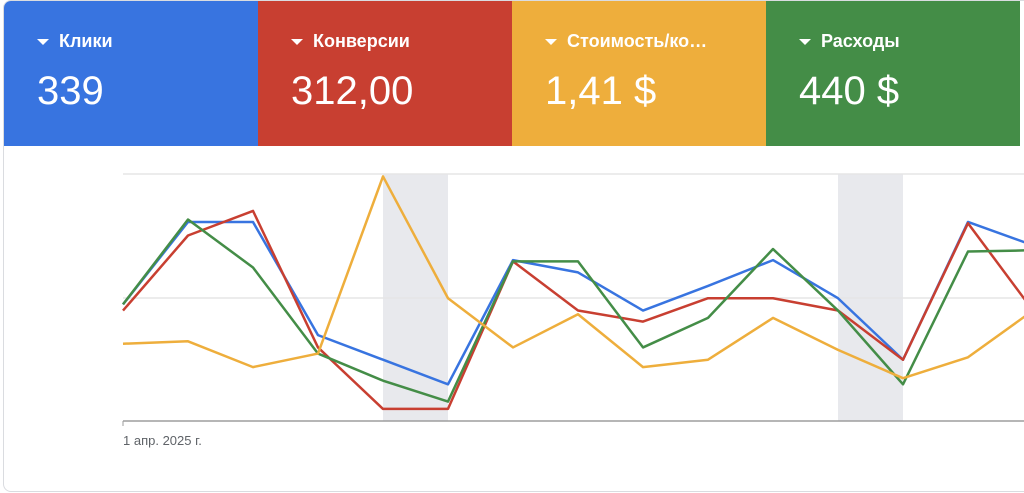 Image resolution: width=1024 pixels, height=493 pixels. I want to click on metric-tile-conversions: Конверсии 312,00, so click(385, 73).